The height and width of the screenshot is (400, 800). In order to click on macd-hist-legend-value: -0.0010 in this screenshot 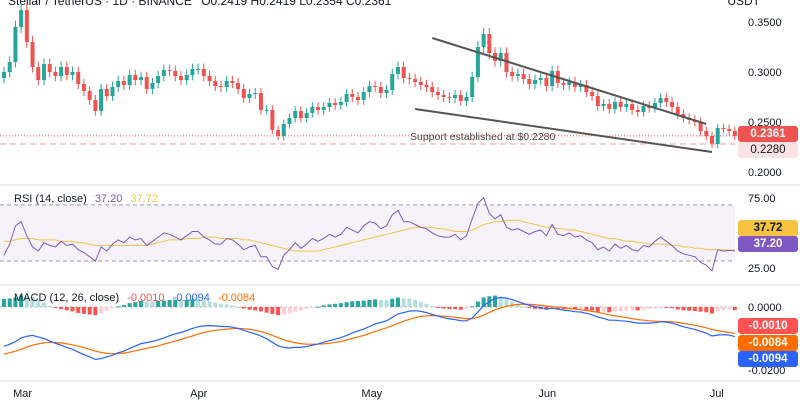, I will do `click(146, 298)`.